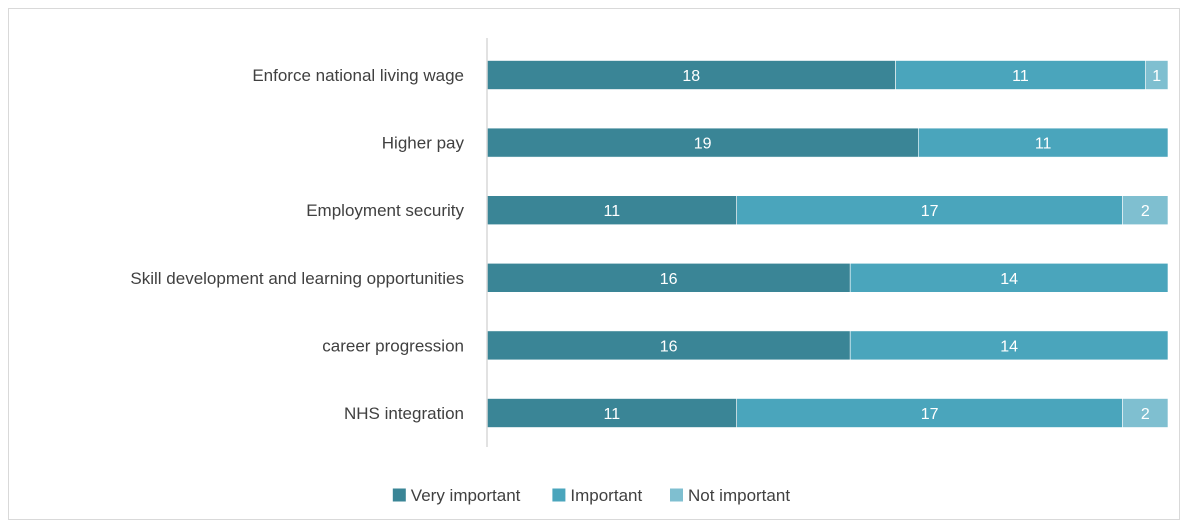  I want to click on legend-label-very-important: Very important, so click(466, 495).